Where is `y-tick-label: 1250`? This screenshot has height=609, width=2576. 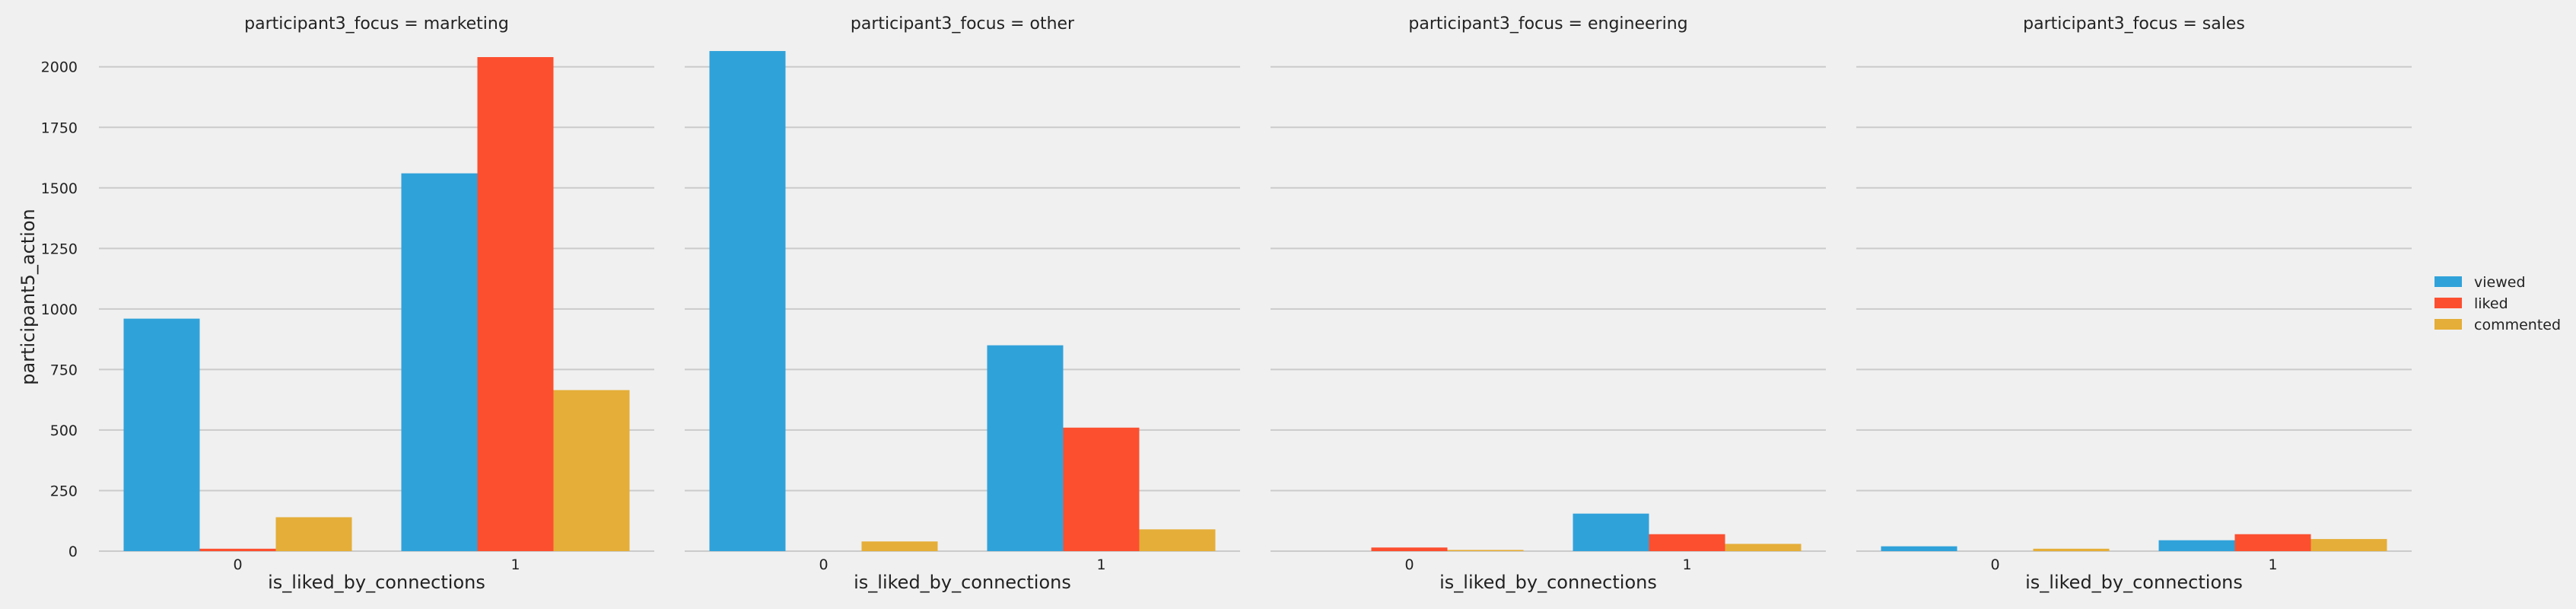
y-tick-label: 1250 is located at coordinates (59, 249).